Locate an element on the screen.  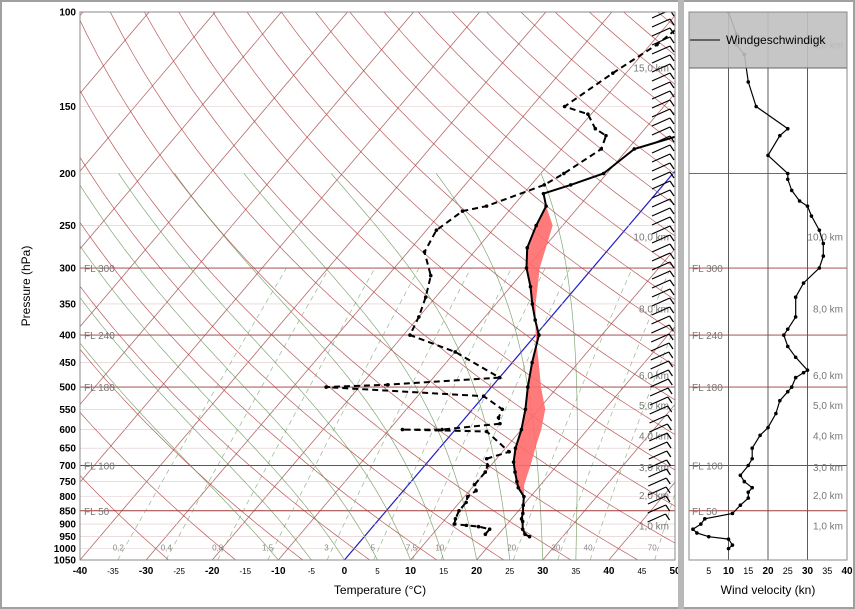
temperature-tick-label: -15 is located at coordinates (245, 571).